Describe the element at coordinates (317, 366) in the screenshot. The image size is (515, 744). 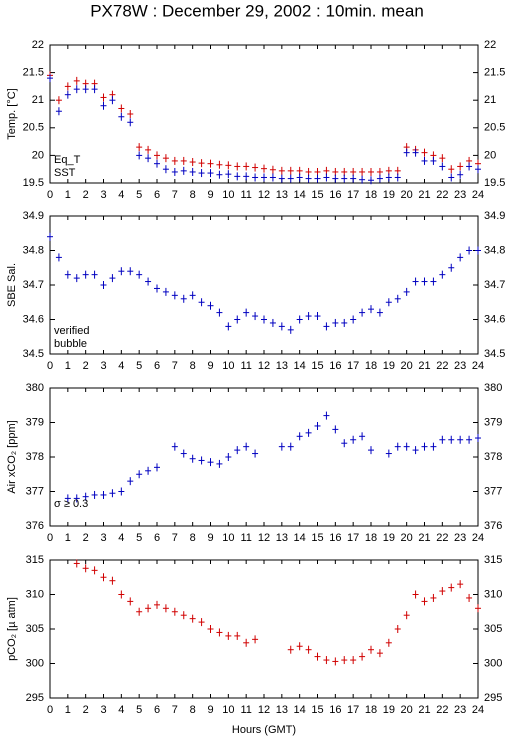
I see `x-tick-label: 15` at that location.